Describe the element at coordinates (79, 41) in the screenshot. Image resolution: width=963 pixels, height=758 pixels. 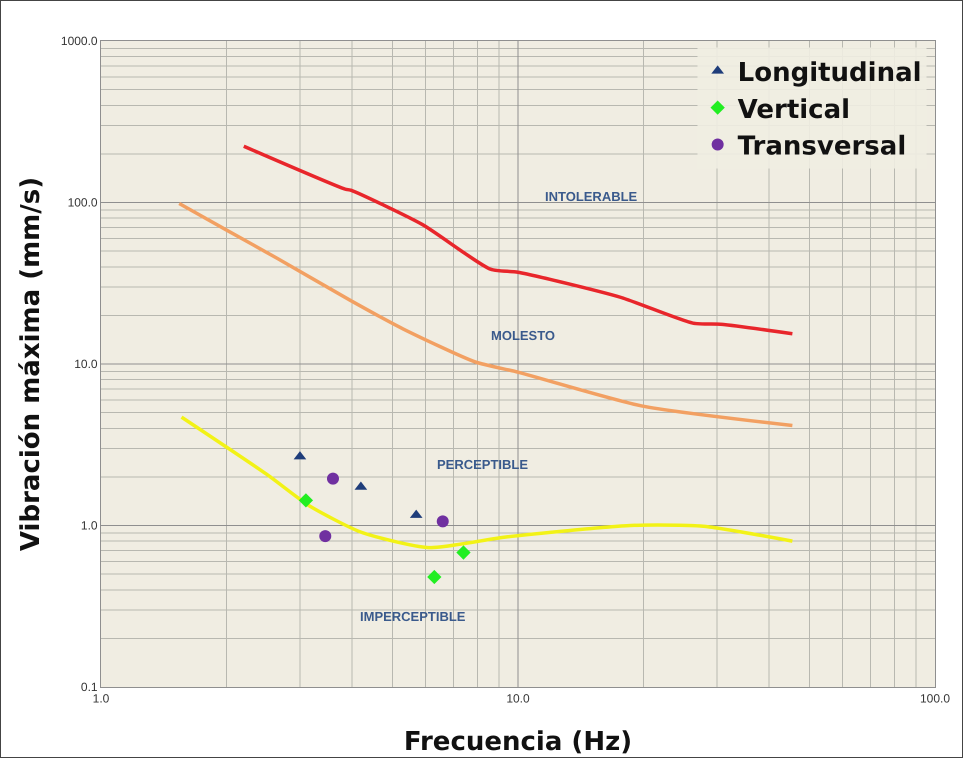
I see `y-tick-label: 1000.0` at that location.